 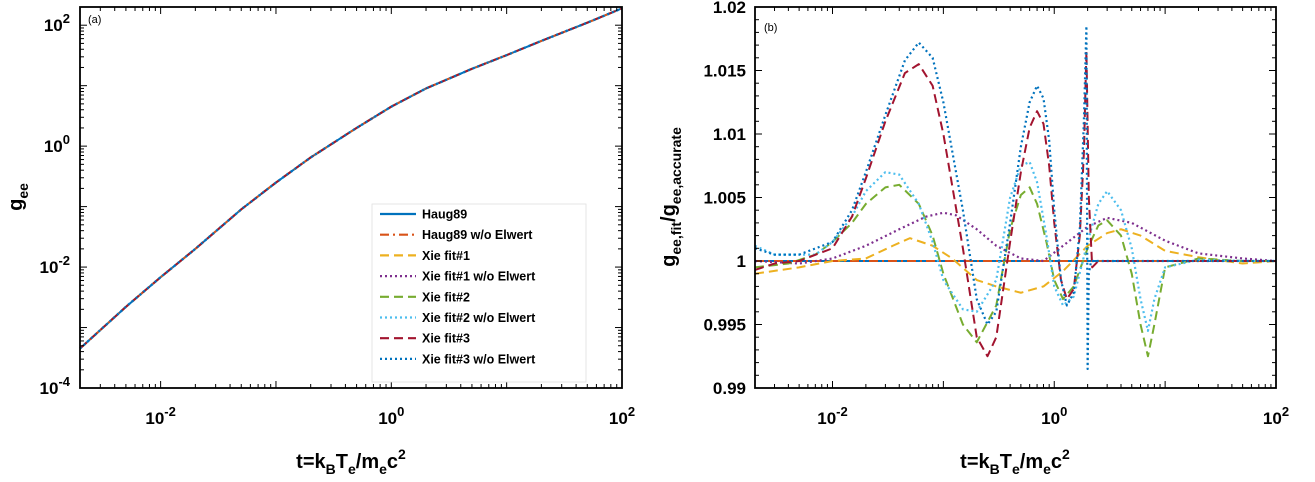 What do you see at coordinates (160, 416) in the screenshot?
I see `x-tick-label-a: 10⁻²` at bounding box center [160, 416].